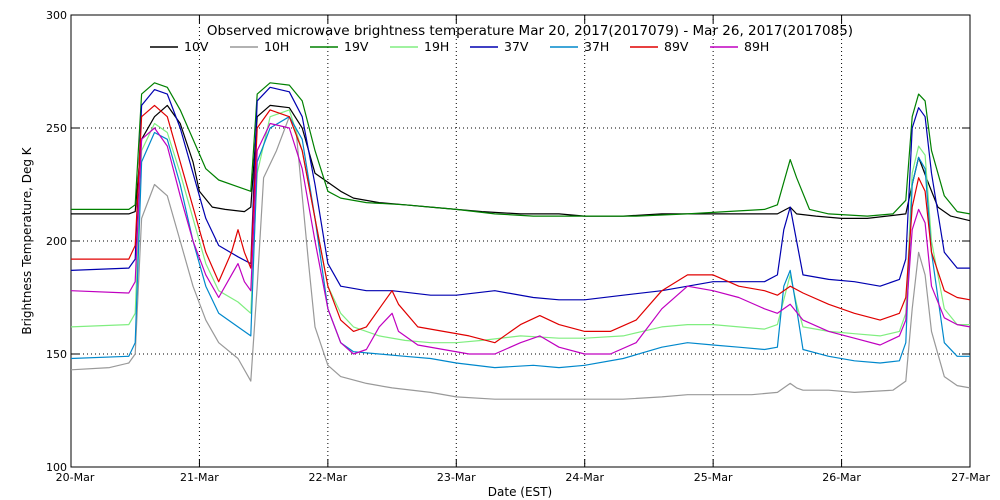 This screenshot has height=500, width=1000. Describe the element at coordinates (459, 46) in the screenshot. I see `legend: 10V 10H 19V 19H 37V 37H 89V 89H` at that location.